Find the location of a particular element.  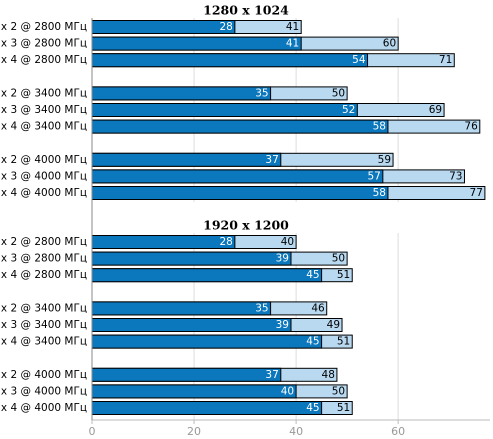

value-label: 49 is located at coordinates (333, 325).